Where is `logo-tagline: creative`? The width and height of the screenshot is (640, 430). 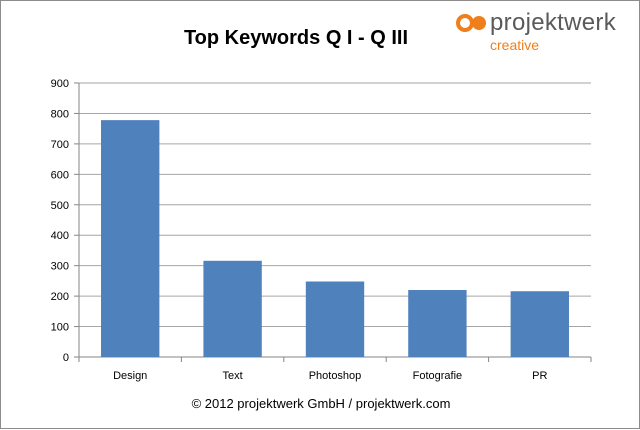
logo-tagline: creative is located at coordinates (515, 45).